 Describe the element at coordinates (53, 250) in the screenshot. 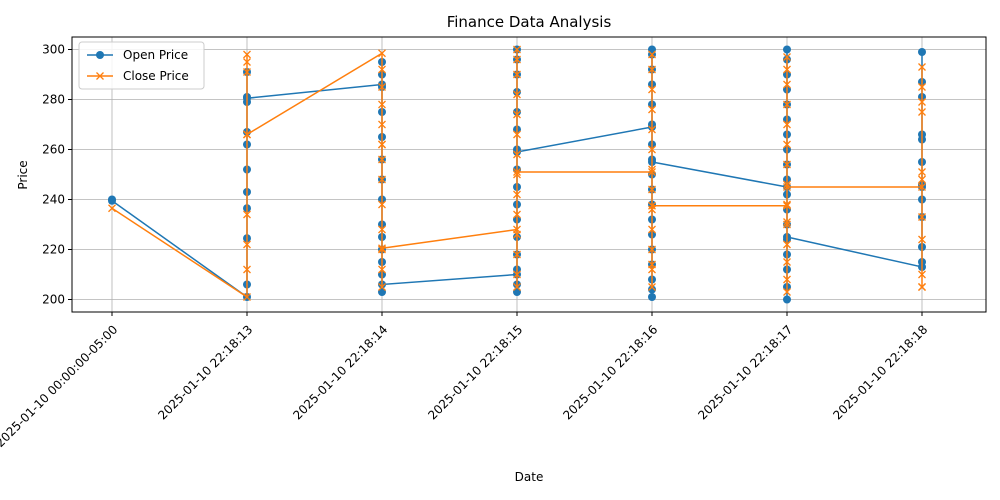

I see `y-tick-label: 220` at that location.